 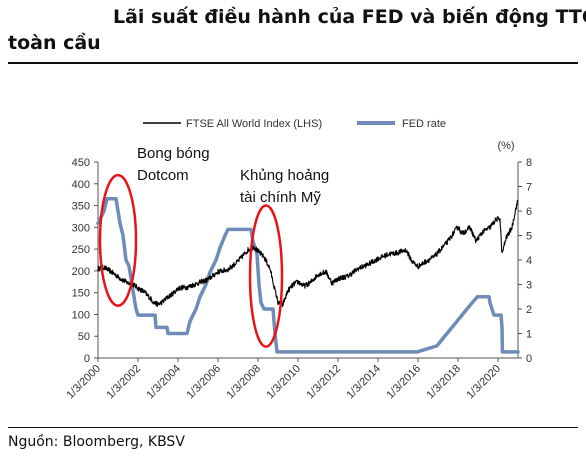 I want to click on left-tick-label: 100, so click(x=81, y=315).